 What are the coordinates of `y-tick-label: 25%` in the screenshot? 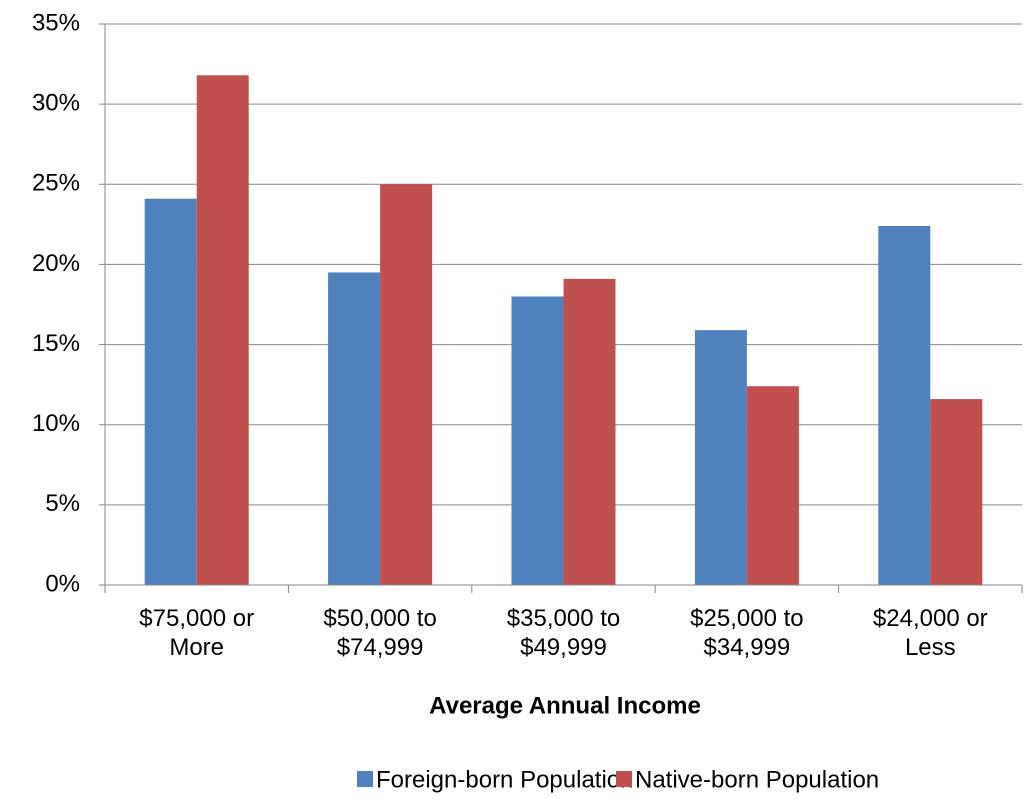 It's located at (56, 183).